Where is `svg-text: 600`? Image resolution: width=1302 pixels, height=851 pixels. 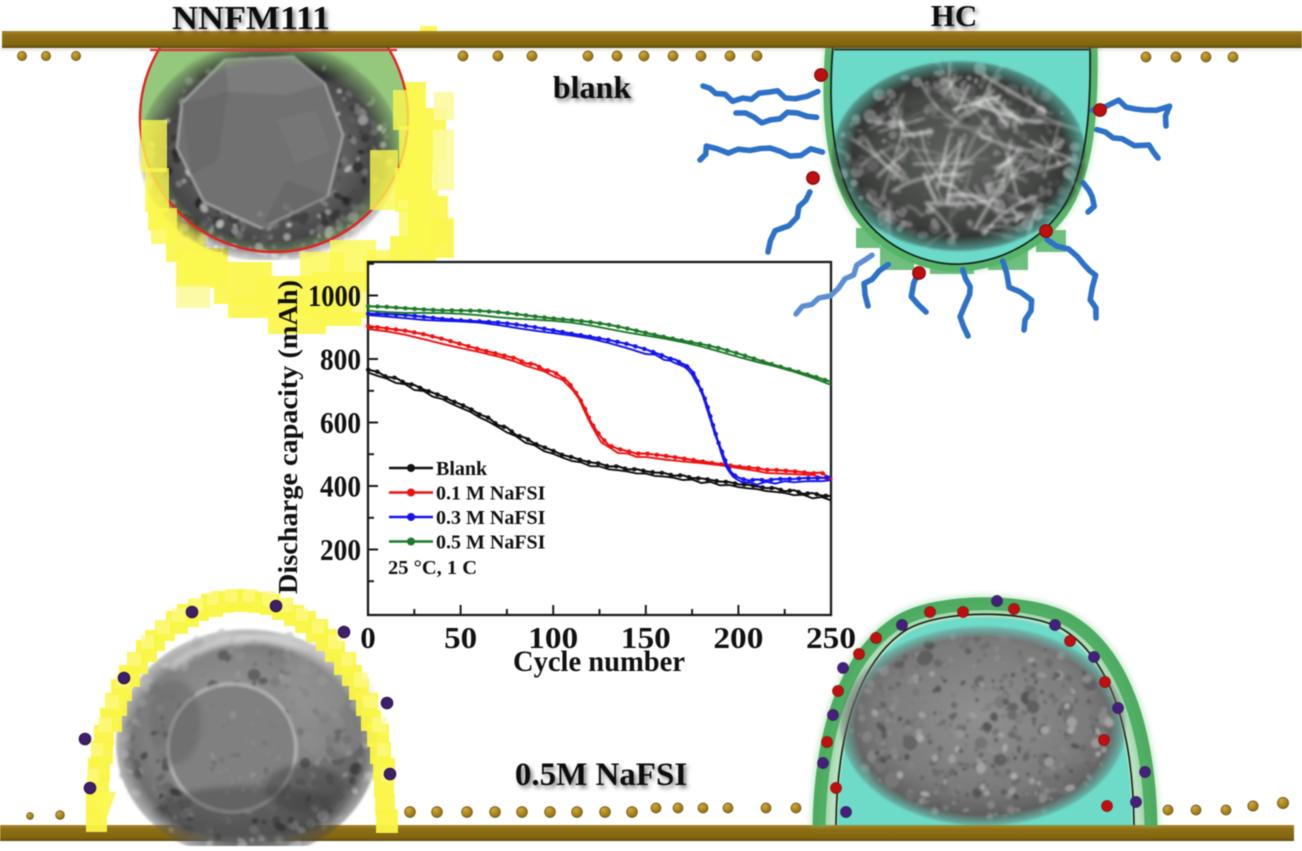 svg-text: 600 is located at coordinates (340, 422).